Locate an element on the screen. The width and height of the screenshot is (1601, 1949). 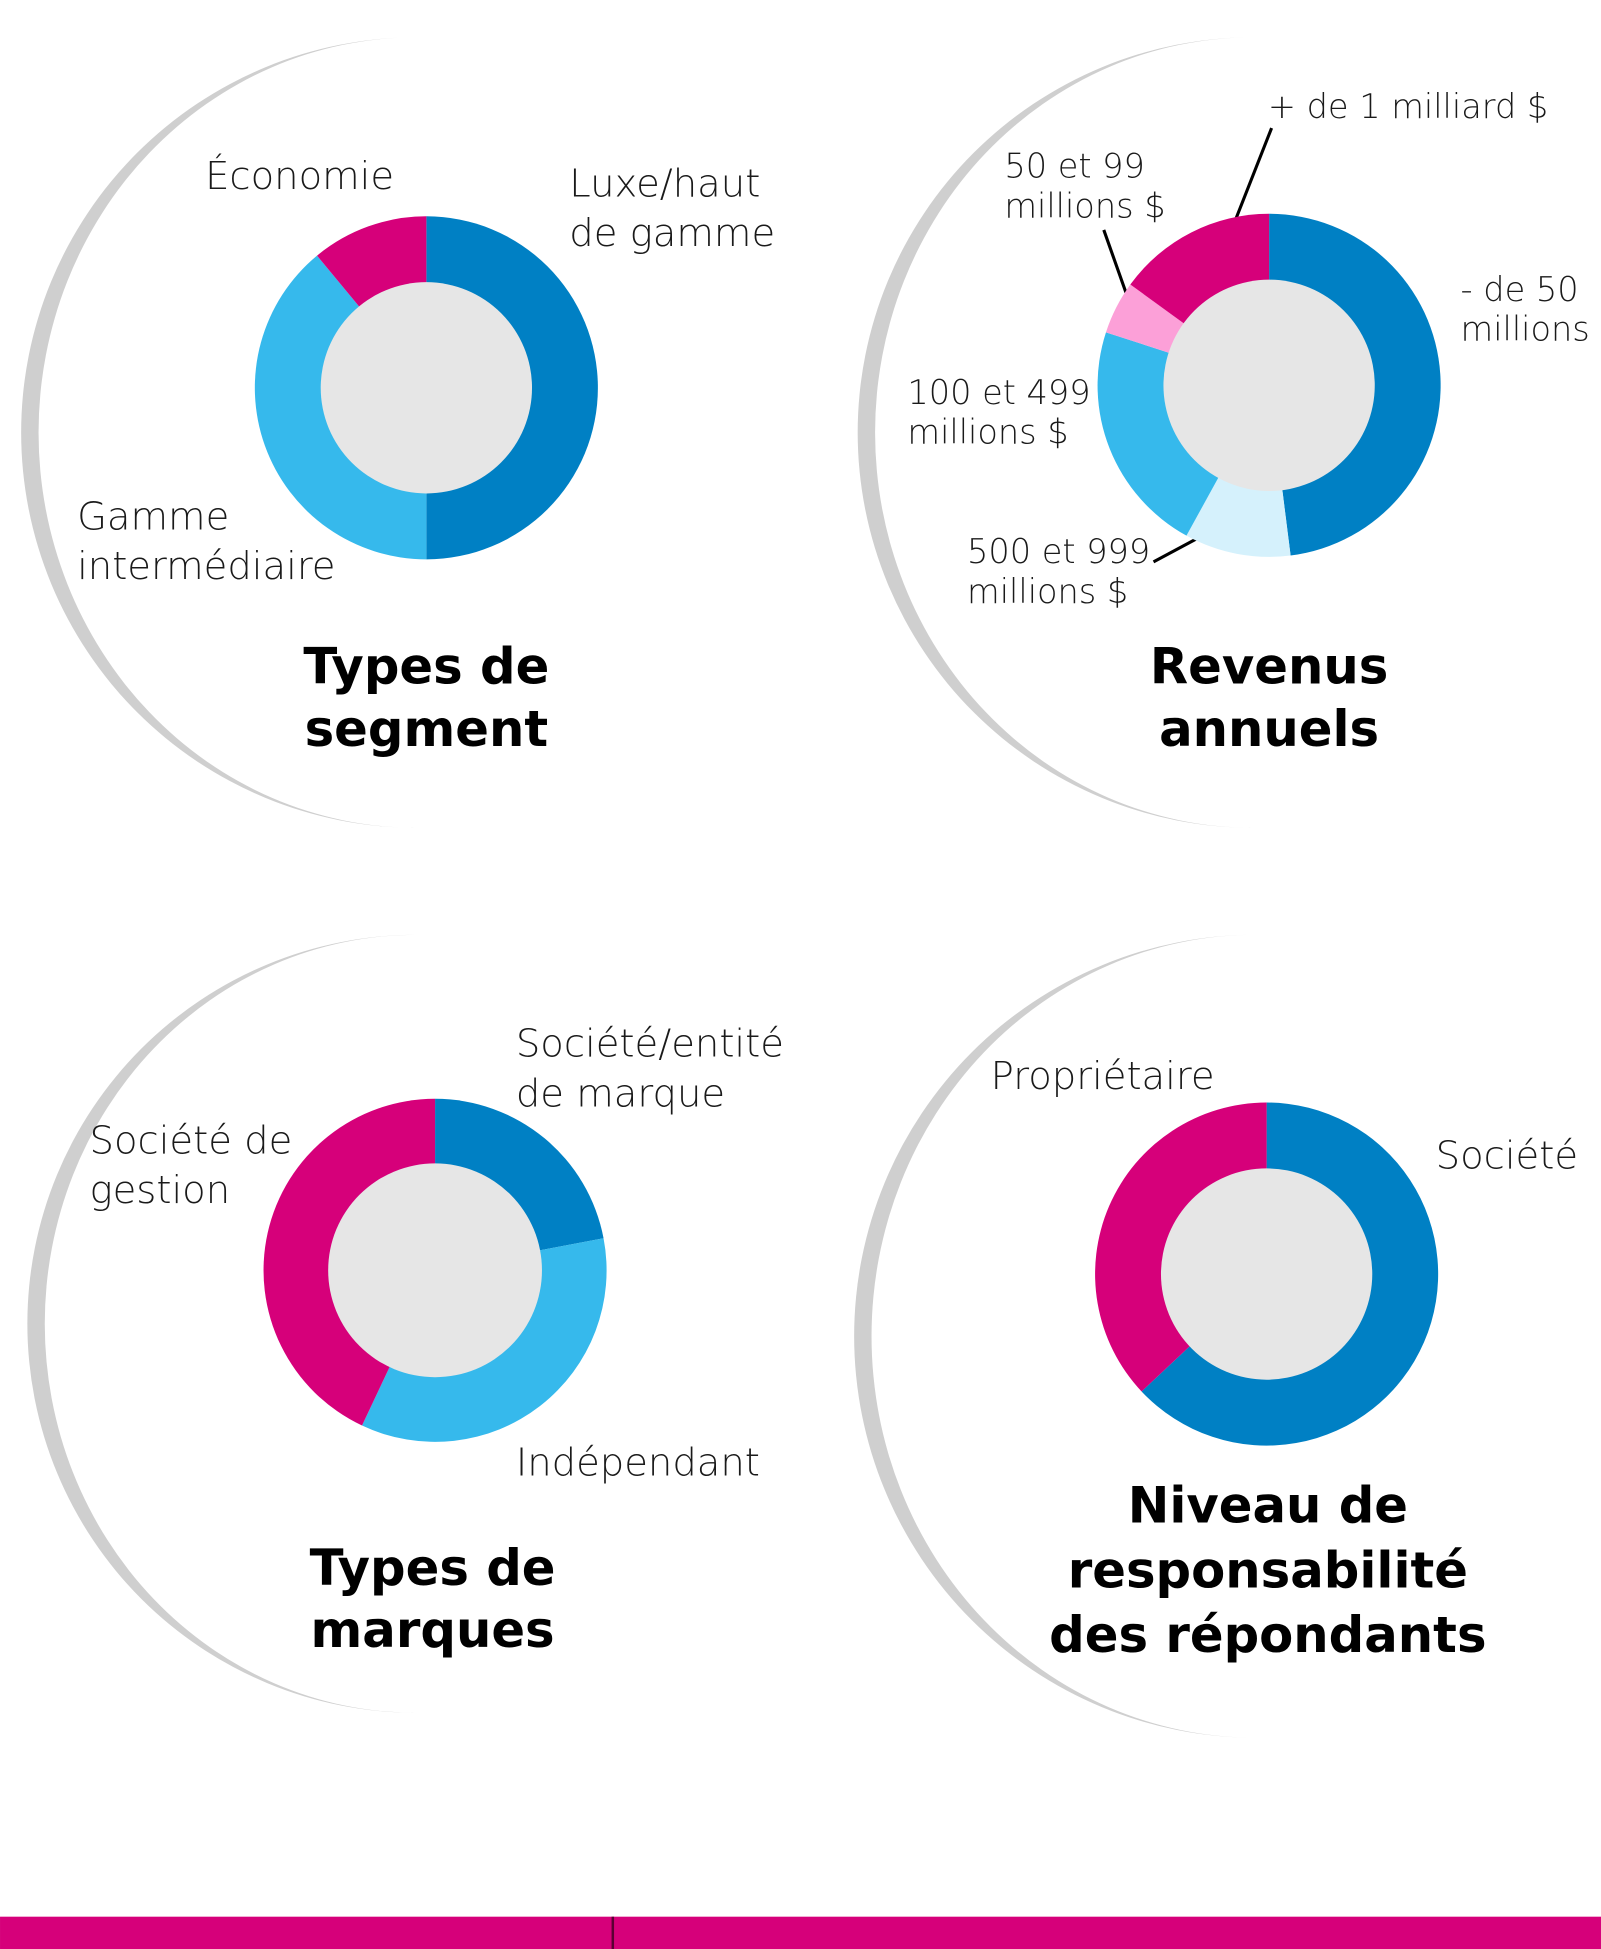
segment-label: 100 et 499 millions $ is located at coordinates (998, 412).